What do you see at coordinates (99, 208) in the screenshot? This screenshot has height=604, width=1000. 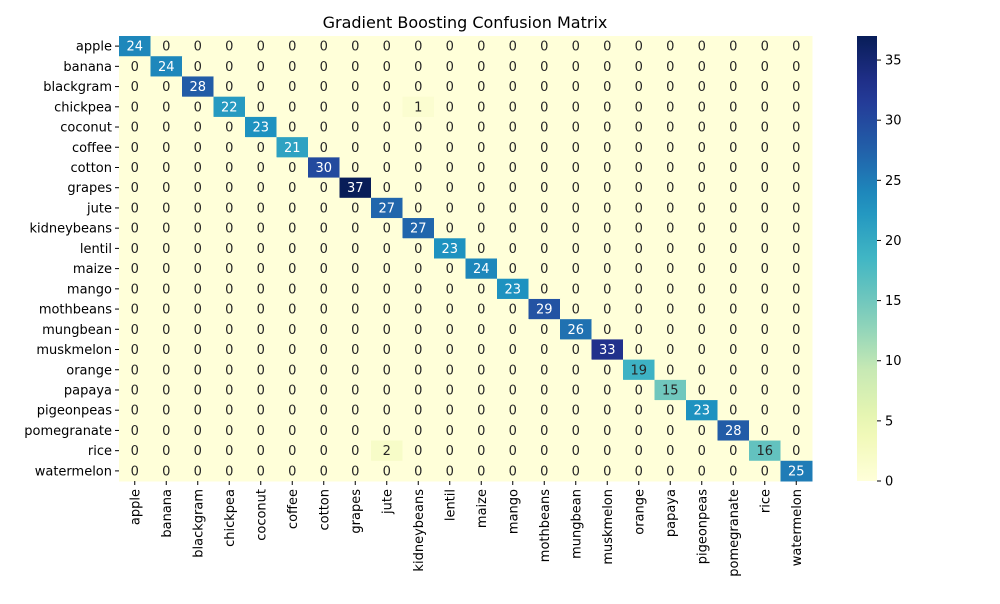 I see `row-tick-label: jute` at bounding box center [99, 208].